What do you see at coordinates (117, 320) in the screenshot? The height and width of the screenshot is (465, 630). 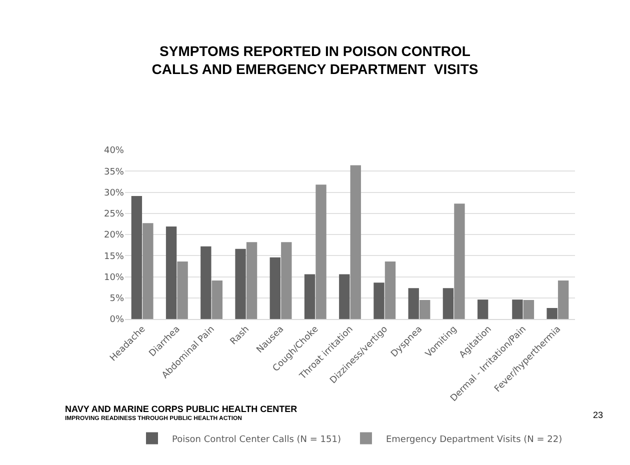 I see `y-tick-label: 0%` at bounding box center [117, 320].